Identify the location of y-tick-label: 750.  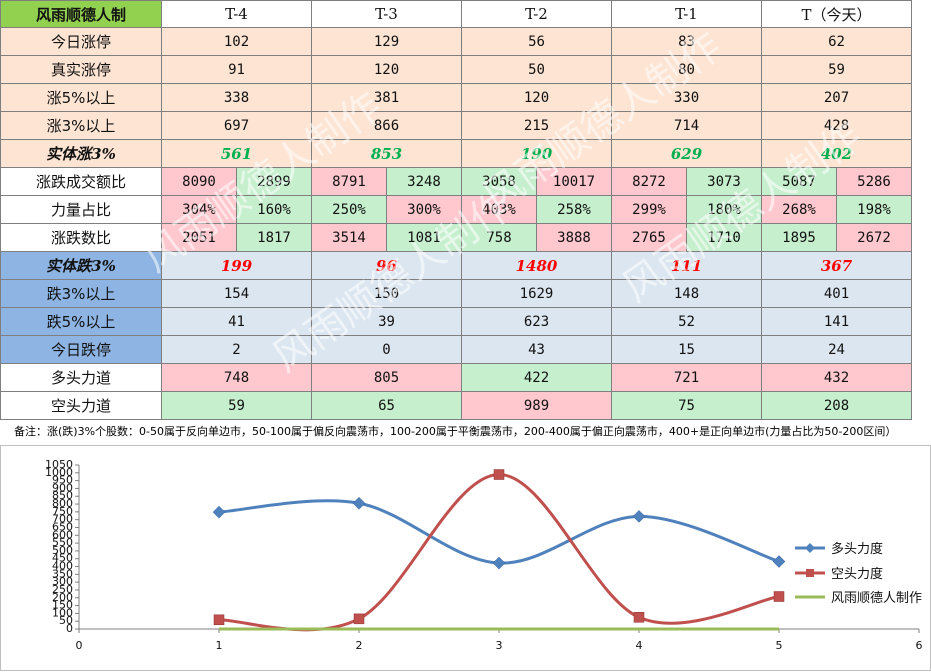
(62, 511).